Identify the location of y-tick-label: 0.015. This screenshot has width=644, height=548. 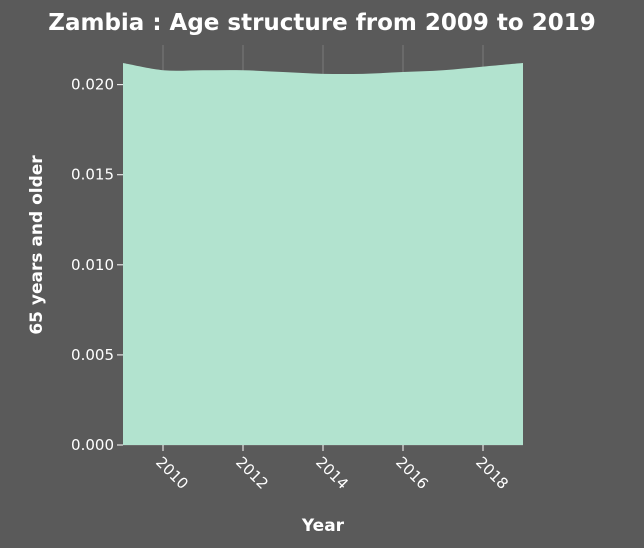
(92, 175).